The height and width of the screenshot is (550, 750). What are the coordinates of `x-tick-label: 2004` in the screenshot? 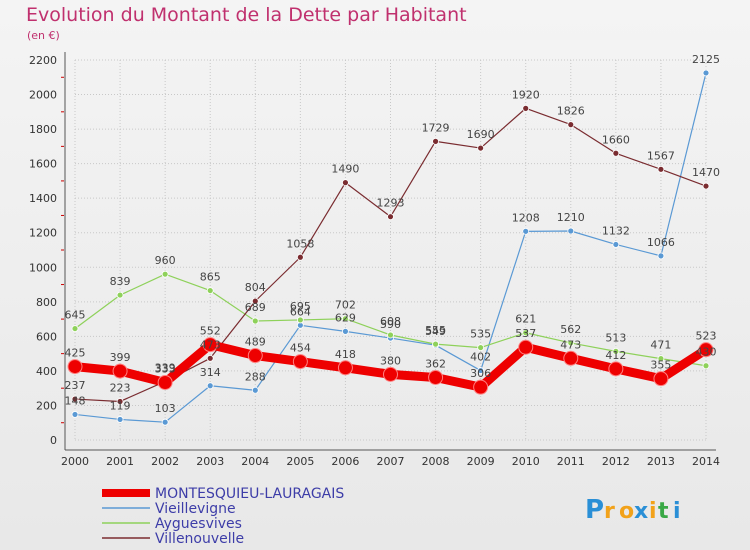 It's located at (255, 461).